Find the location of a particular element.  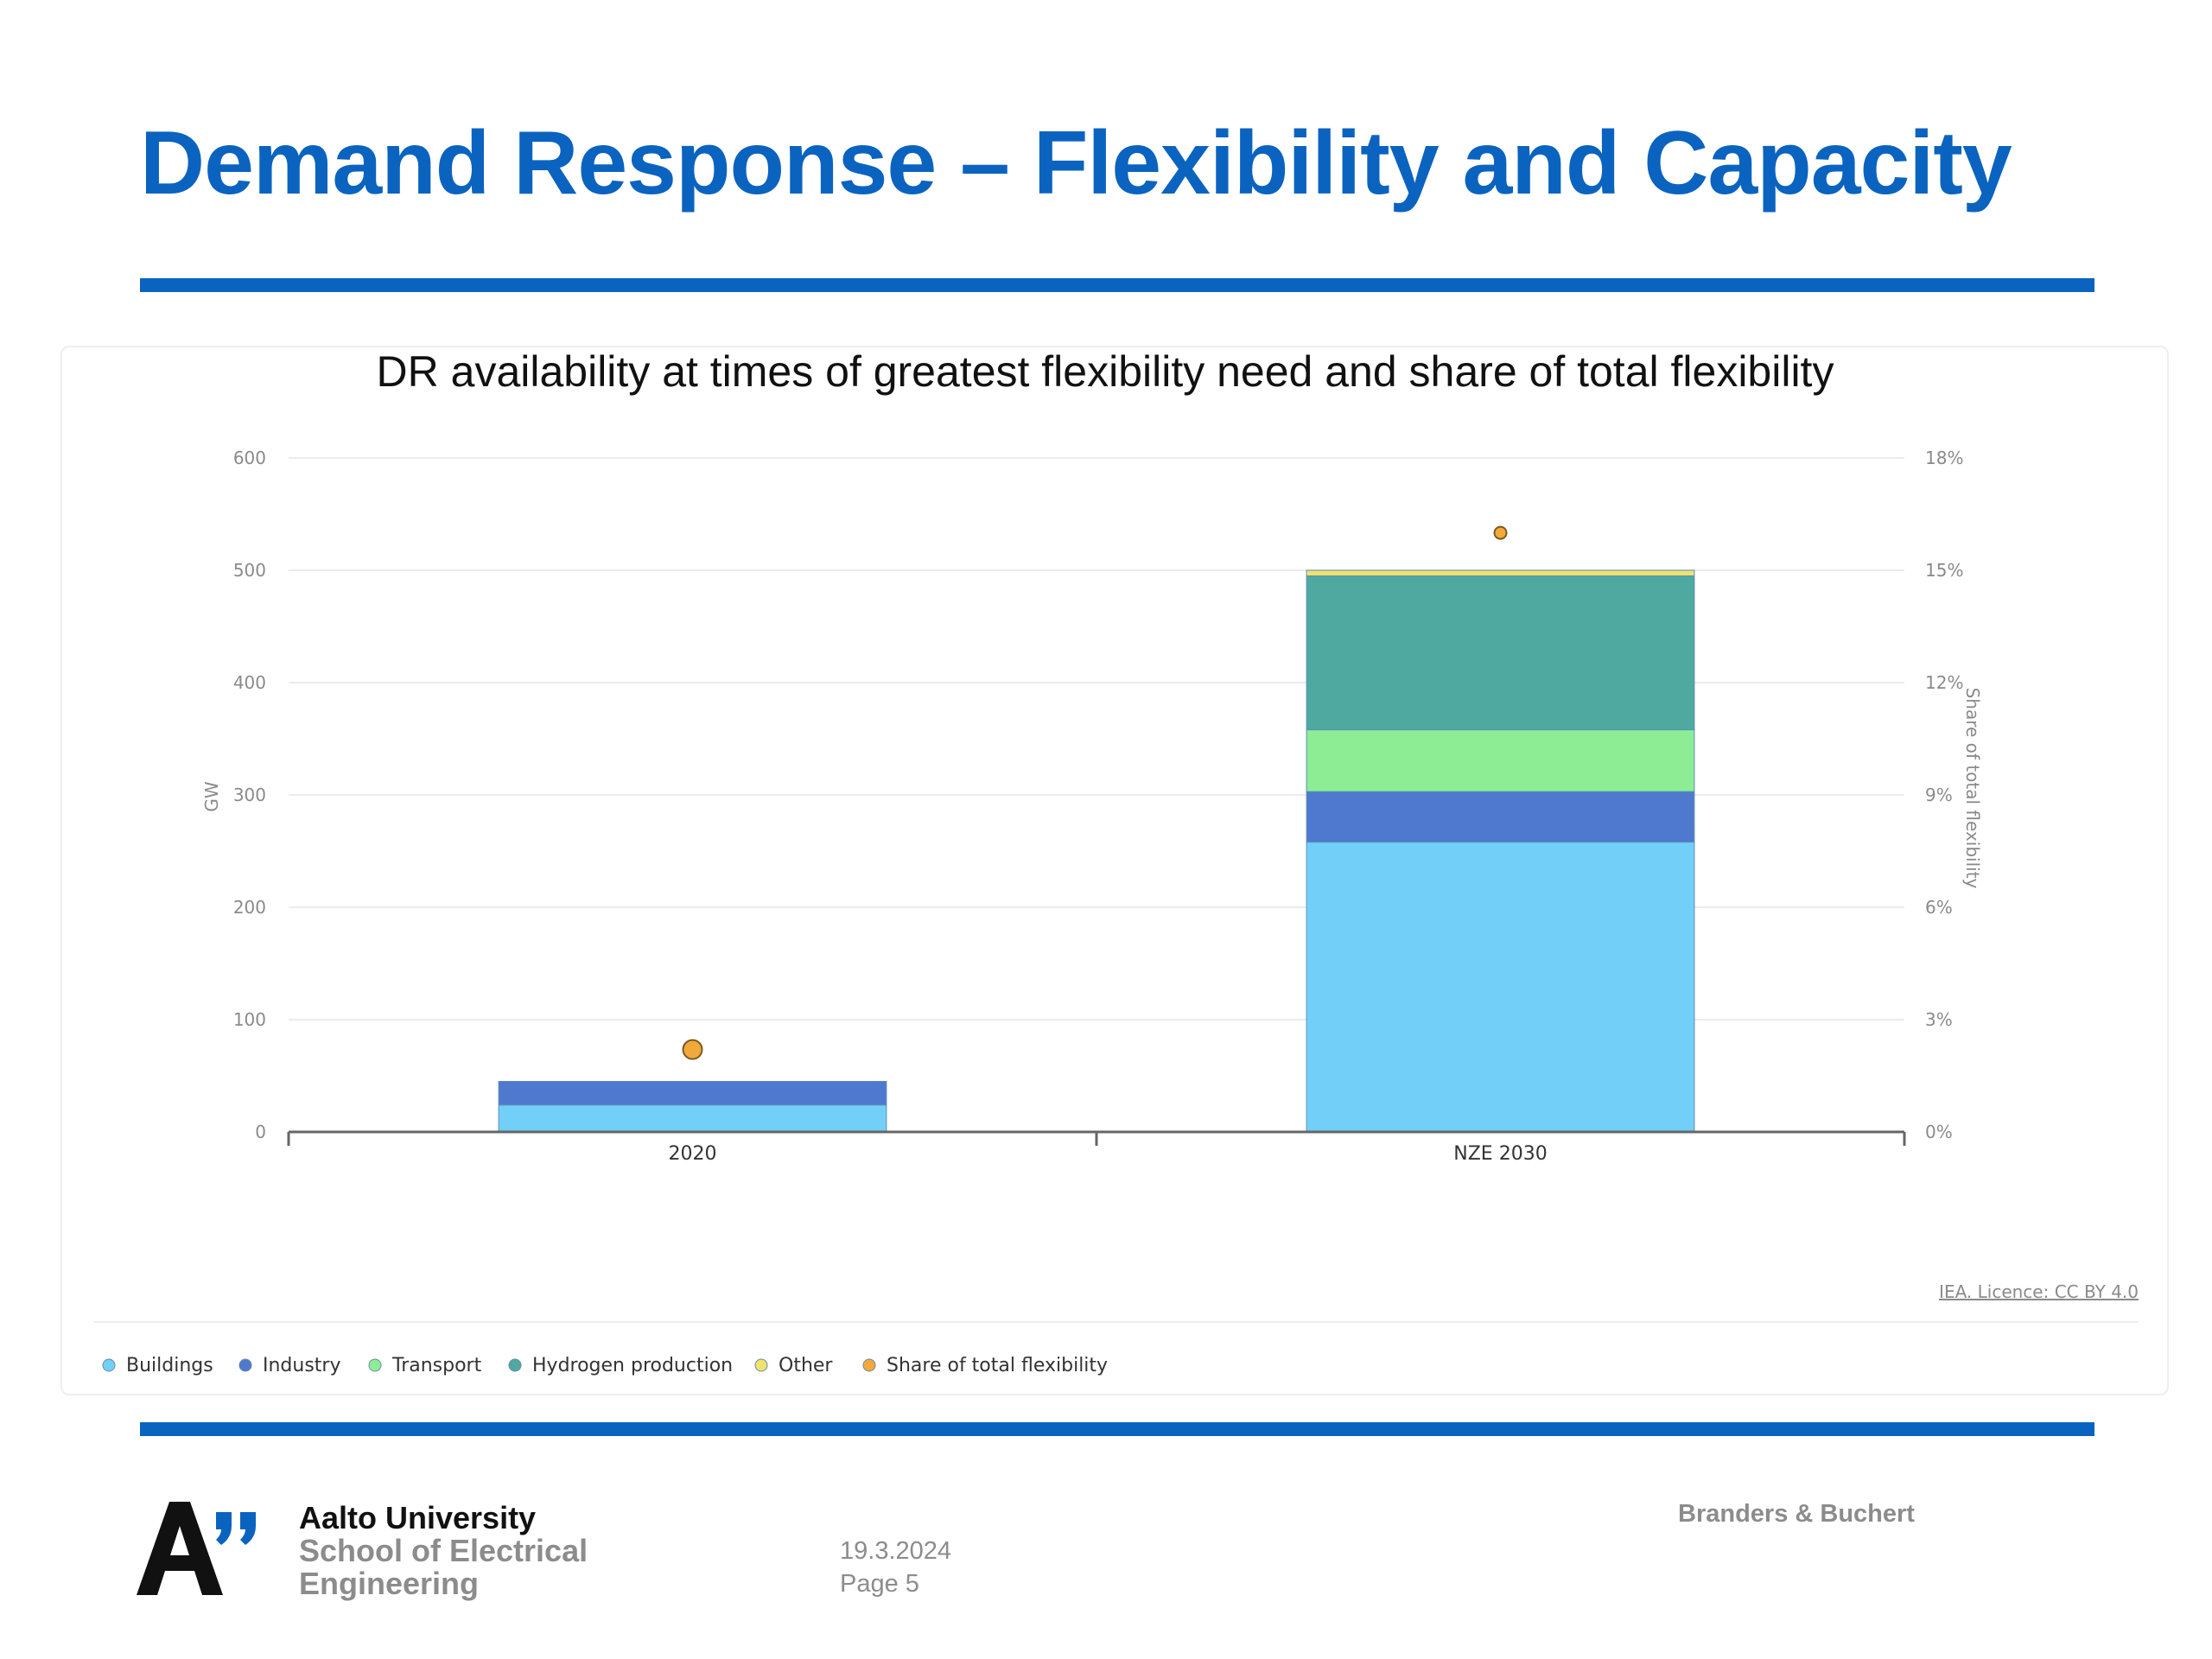

org-line-3: Engineering is located at coordinates (389, 1583).